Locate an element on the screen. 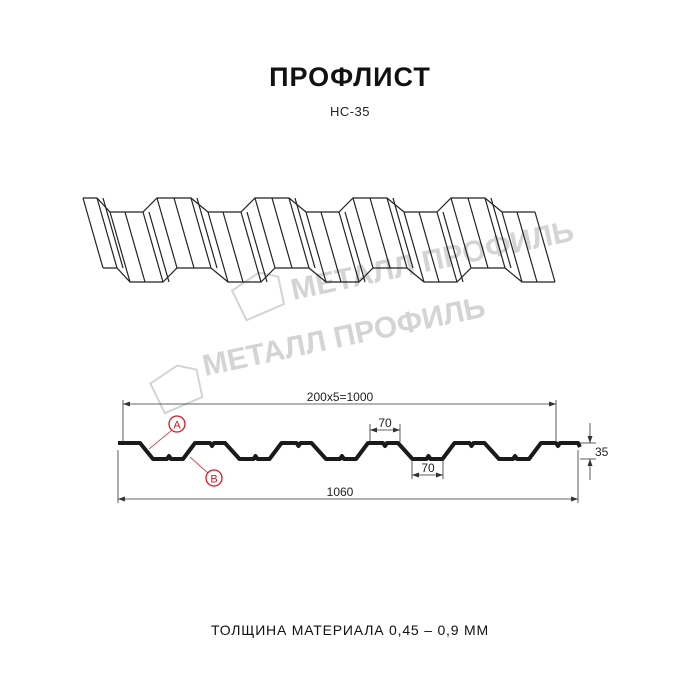  marker-a-label: A is located at coordinates (177, 426).